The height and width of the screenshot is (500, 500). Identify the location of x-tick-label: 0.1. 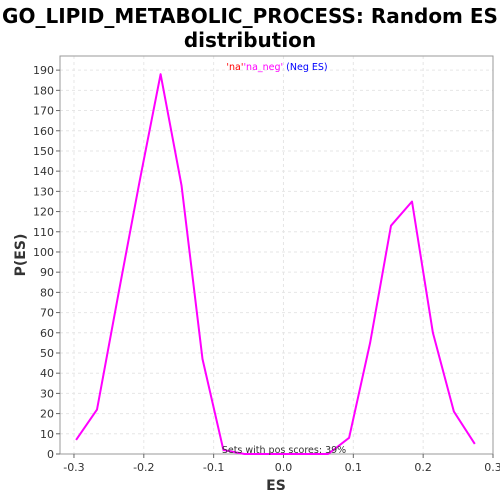
(354, 467).